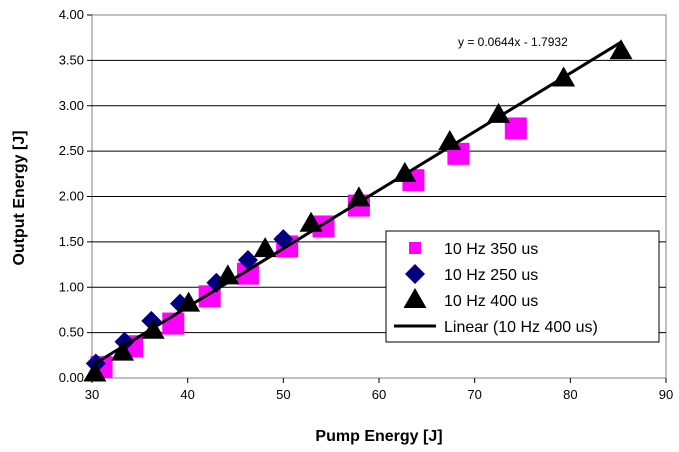 The height and width of the screenshot is (452, 679). I want to click on y-tick-label: 2.50, so click(71, 150).